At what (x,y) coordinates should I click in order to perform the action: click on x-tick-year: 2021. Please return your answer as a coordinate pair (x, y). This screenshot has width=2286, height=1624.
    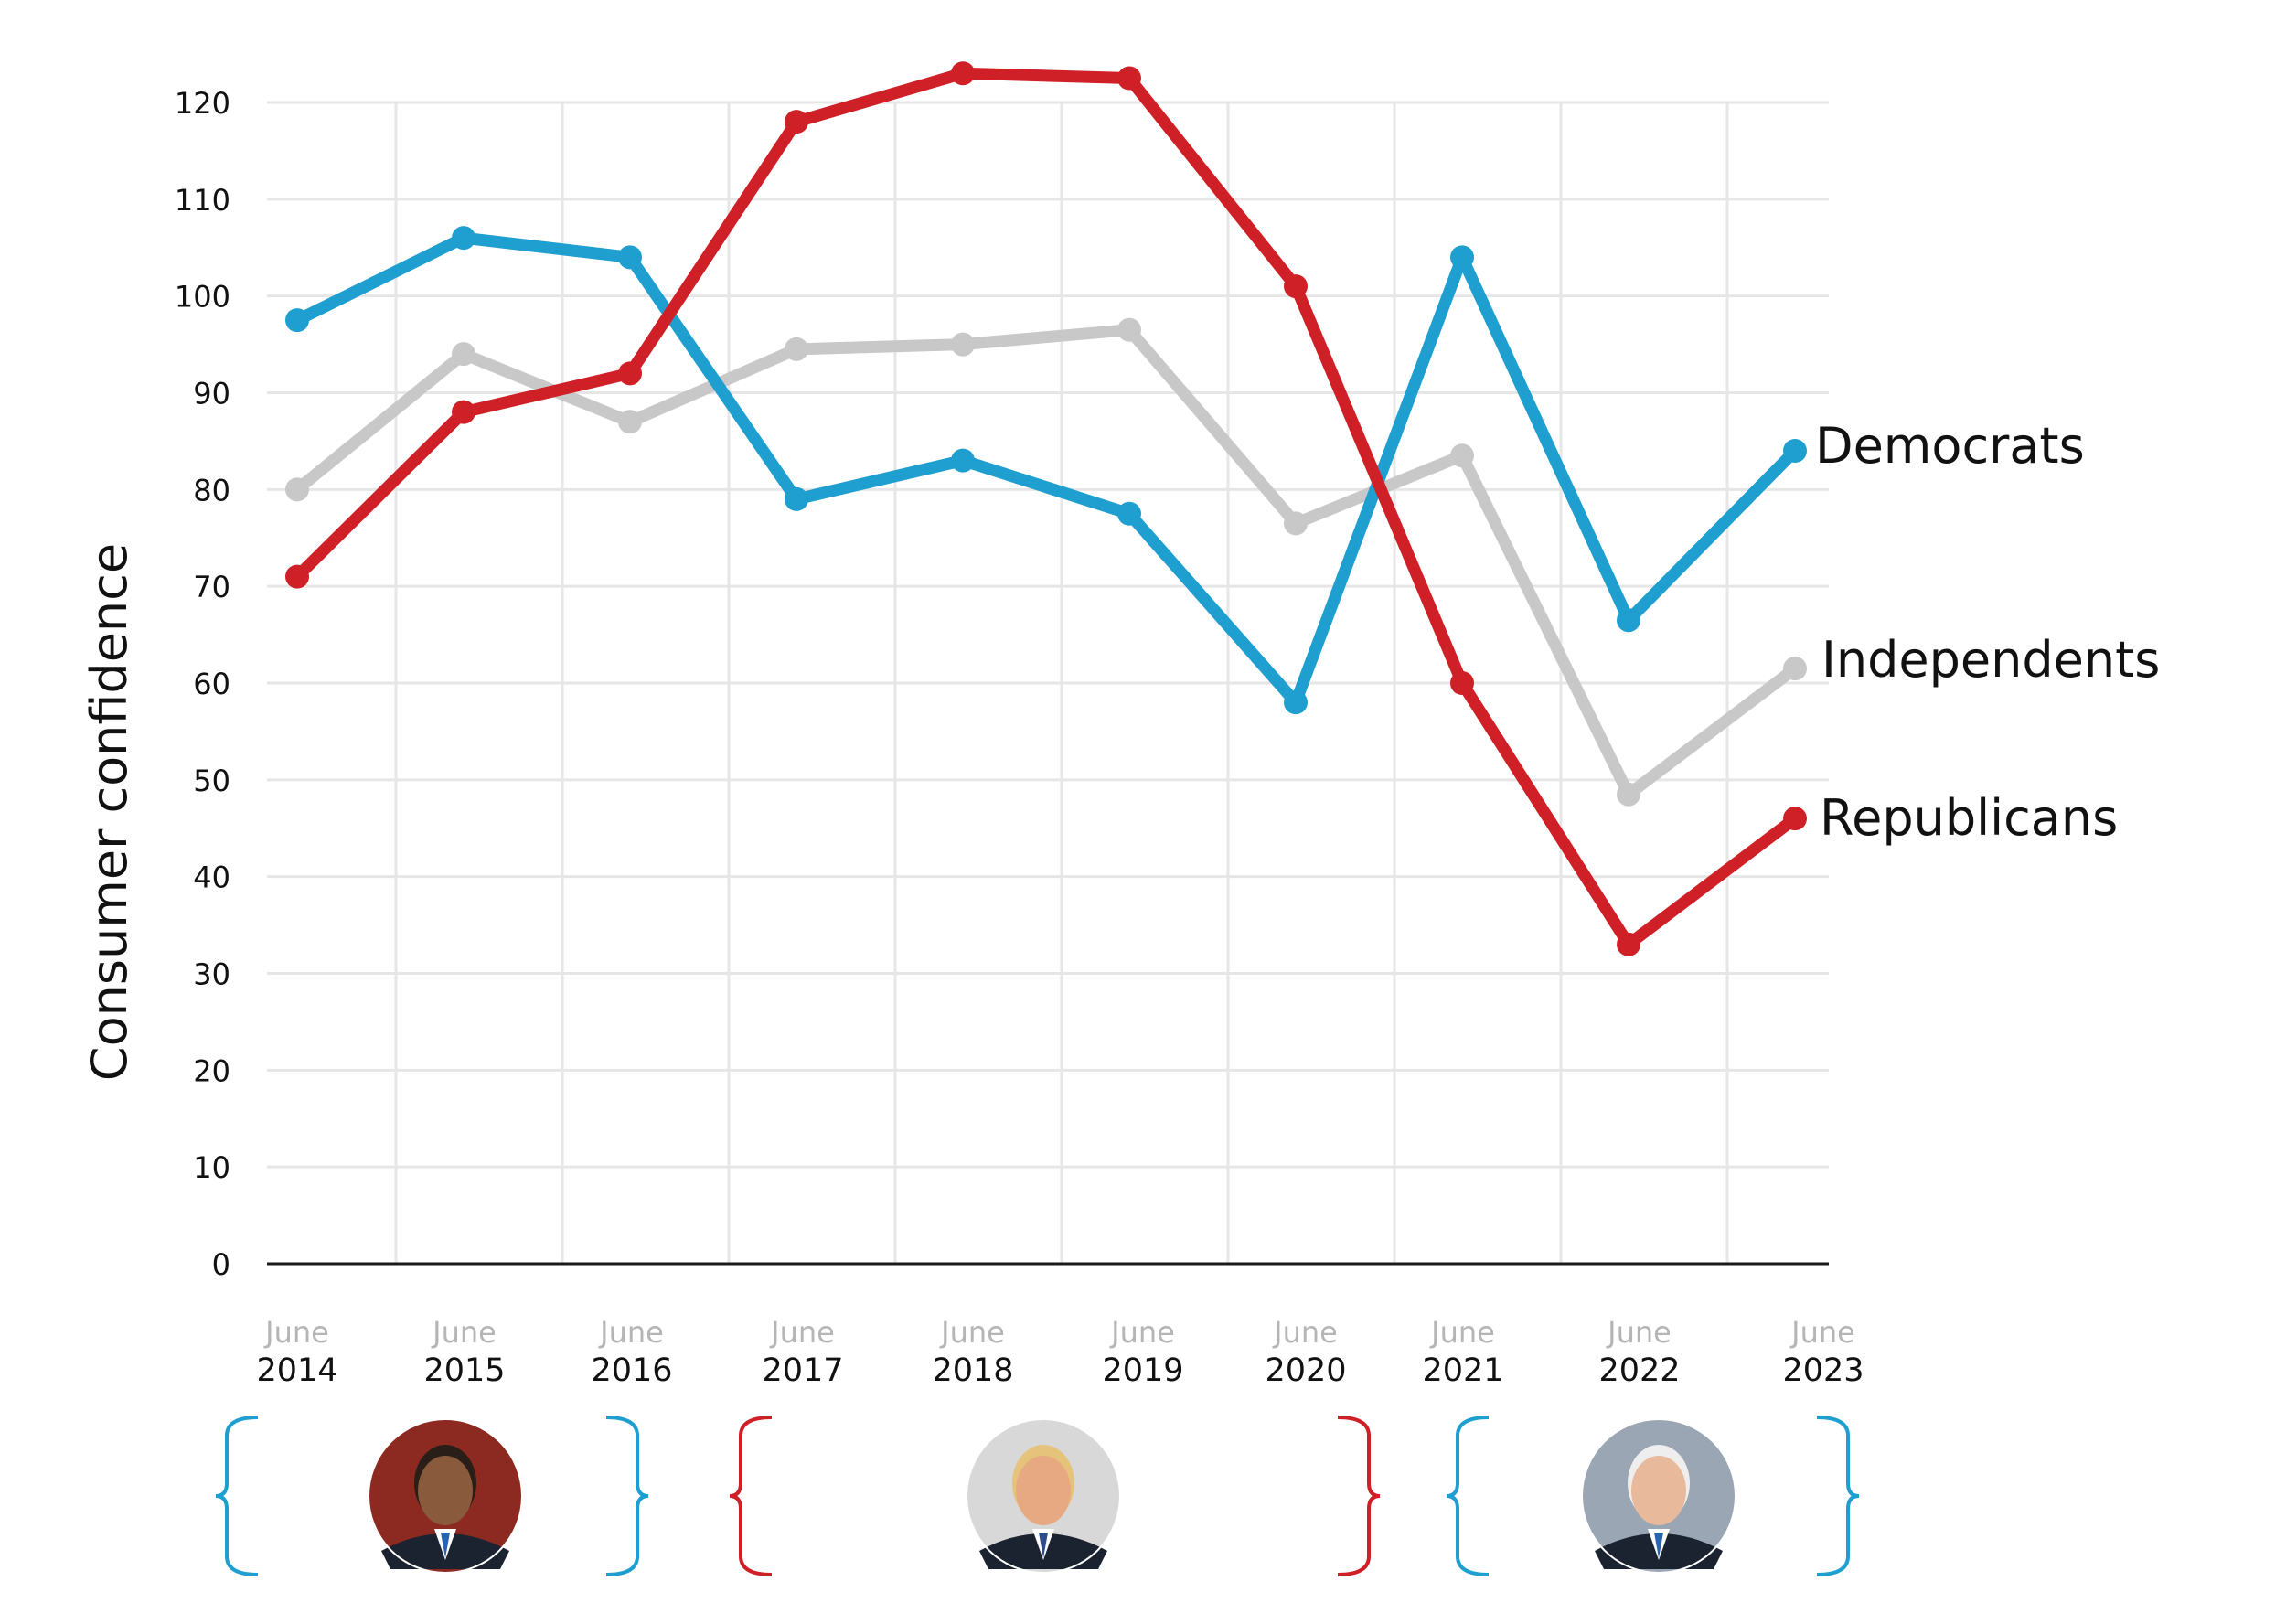
    Looking at the image, I should click on (1462, 1370).